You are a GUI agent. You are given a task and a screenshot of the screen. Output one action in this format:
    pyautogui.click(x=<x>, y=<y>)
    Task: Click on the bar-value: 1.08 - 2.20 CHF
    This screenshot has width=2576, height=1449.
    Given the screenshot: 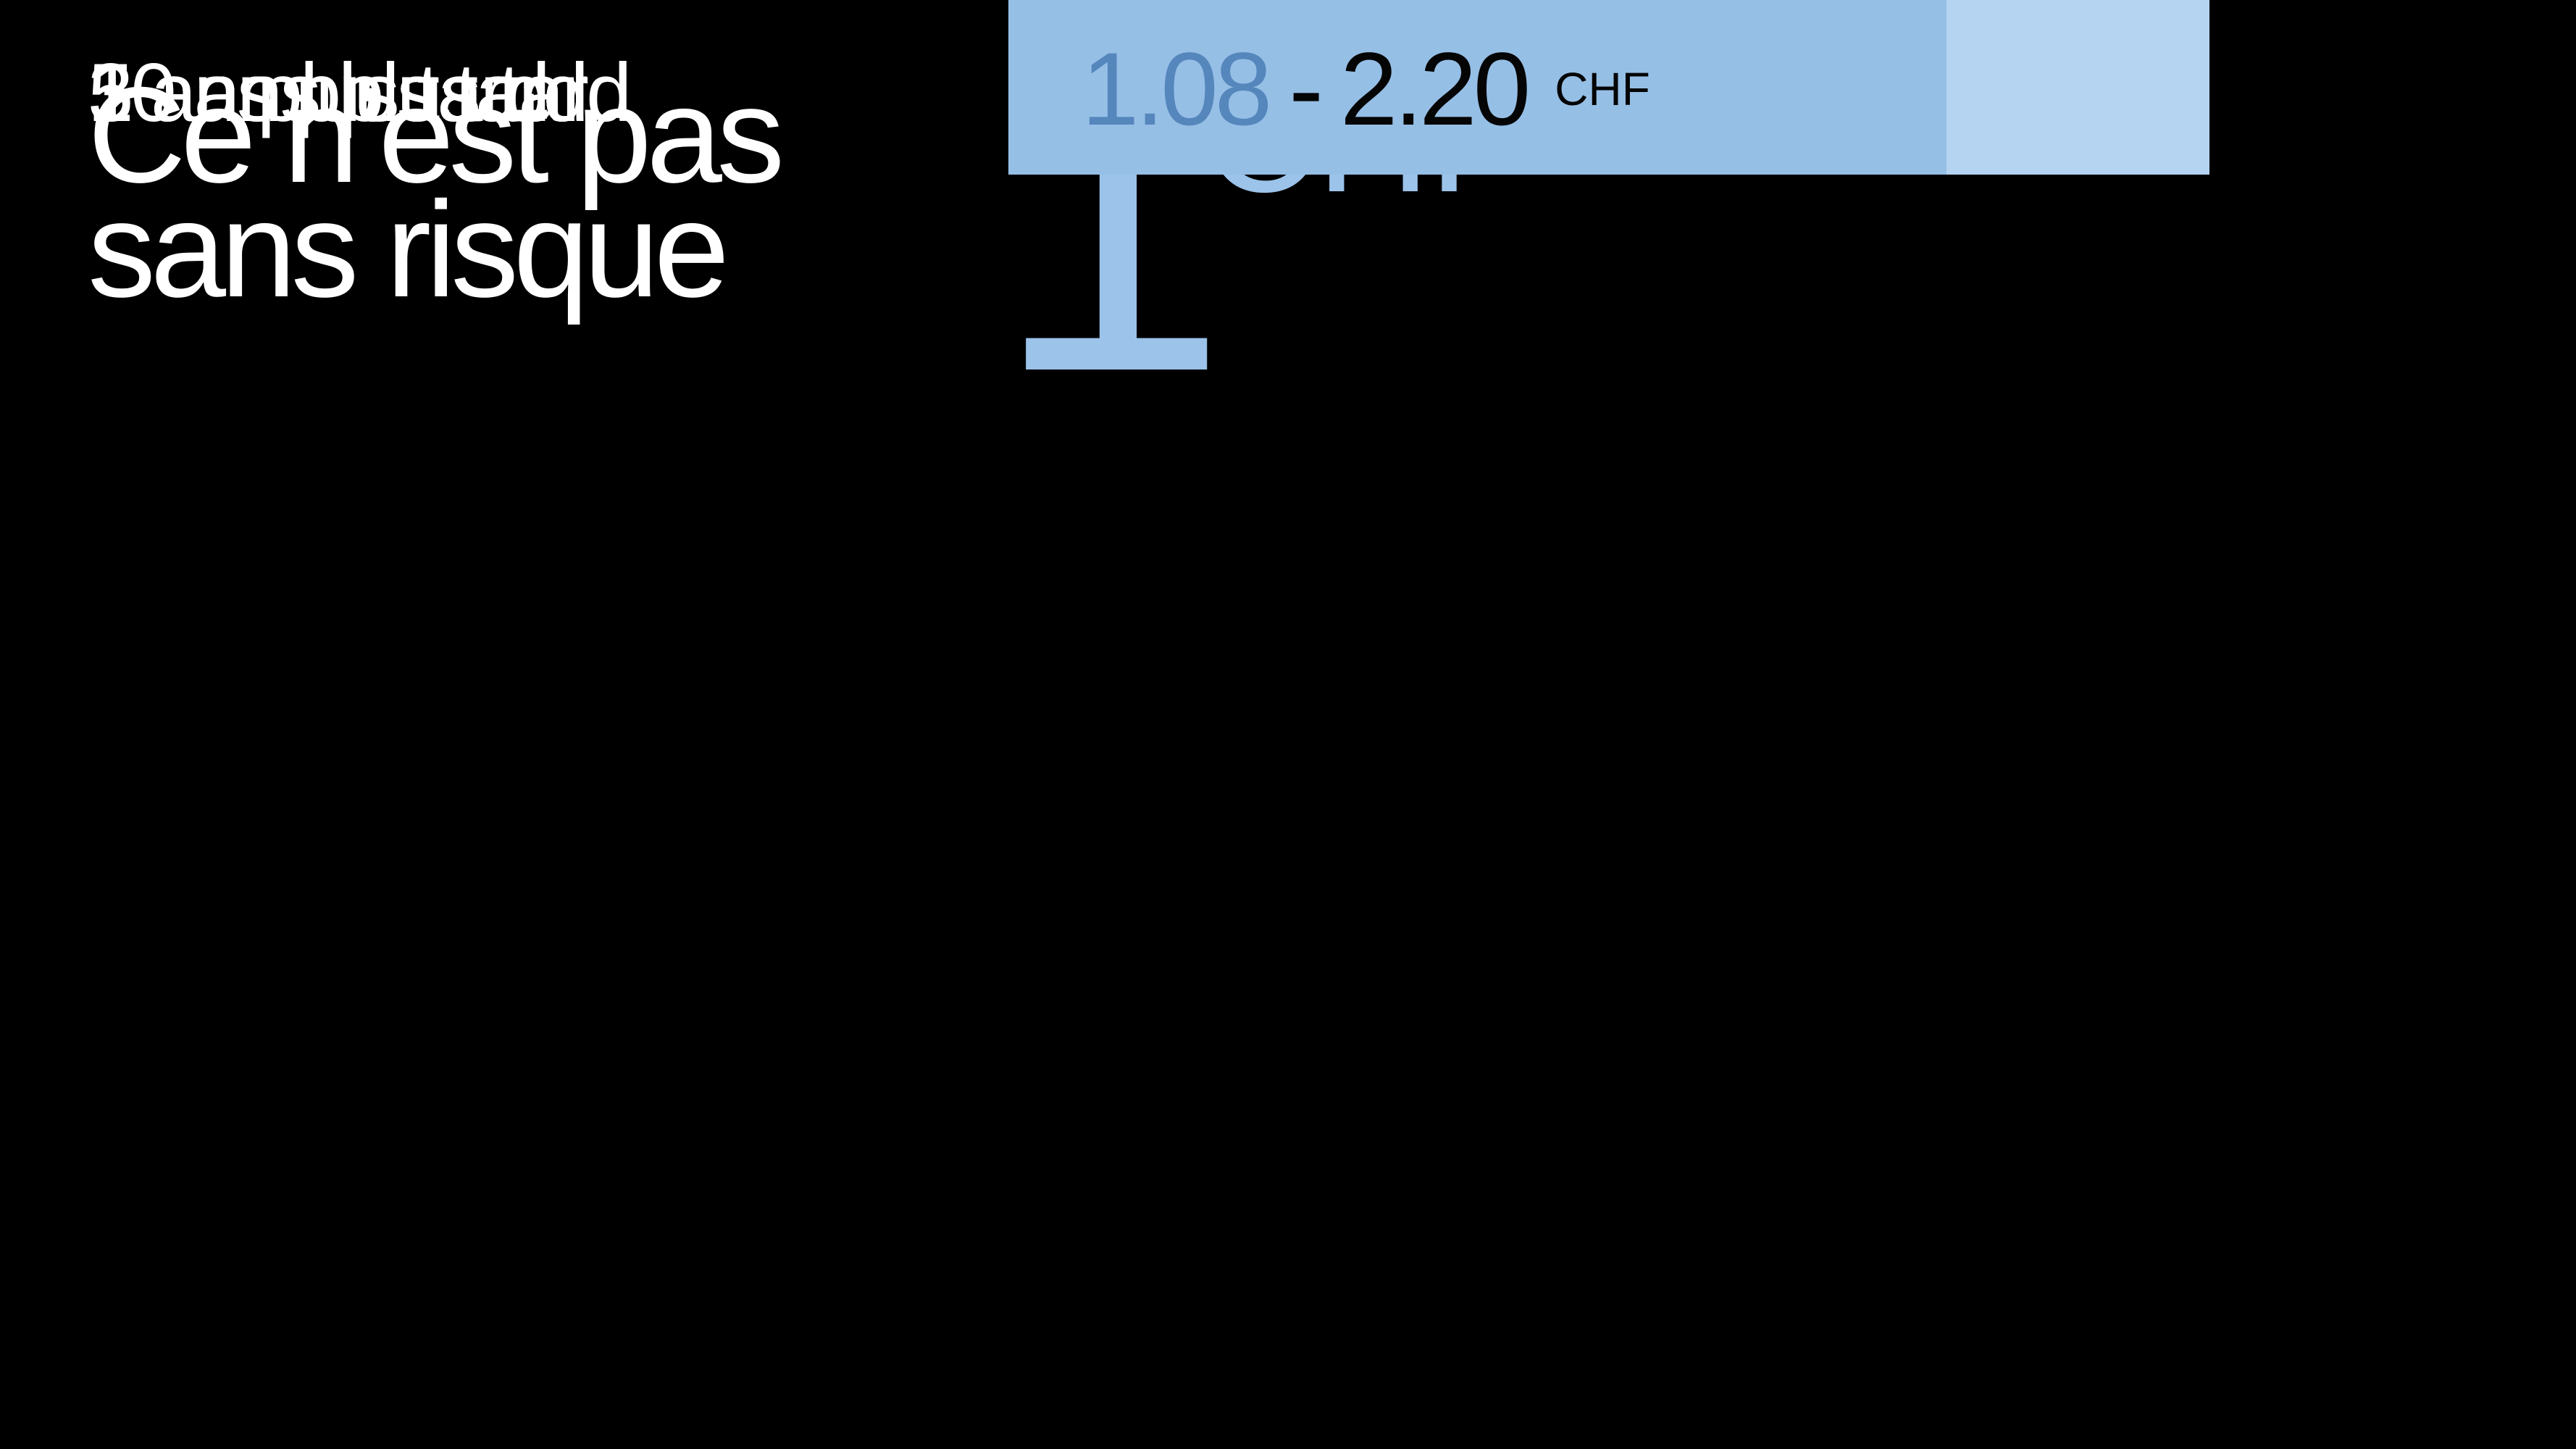 What is the action you would take?
    pyautogui.click(x=1329, y=87)
    